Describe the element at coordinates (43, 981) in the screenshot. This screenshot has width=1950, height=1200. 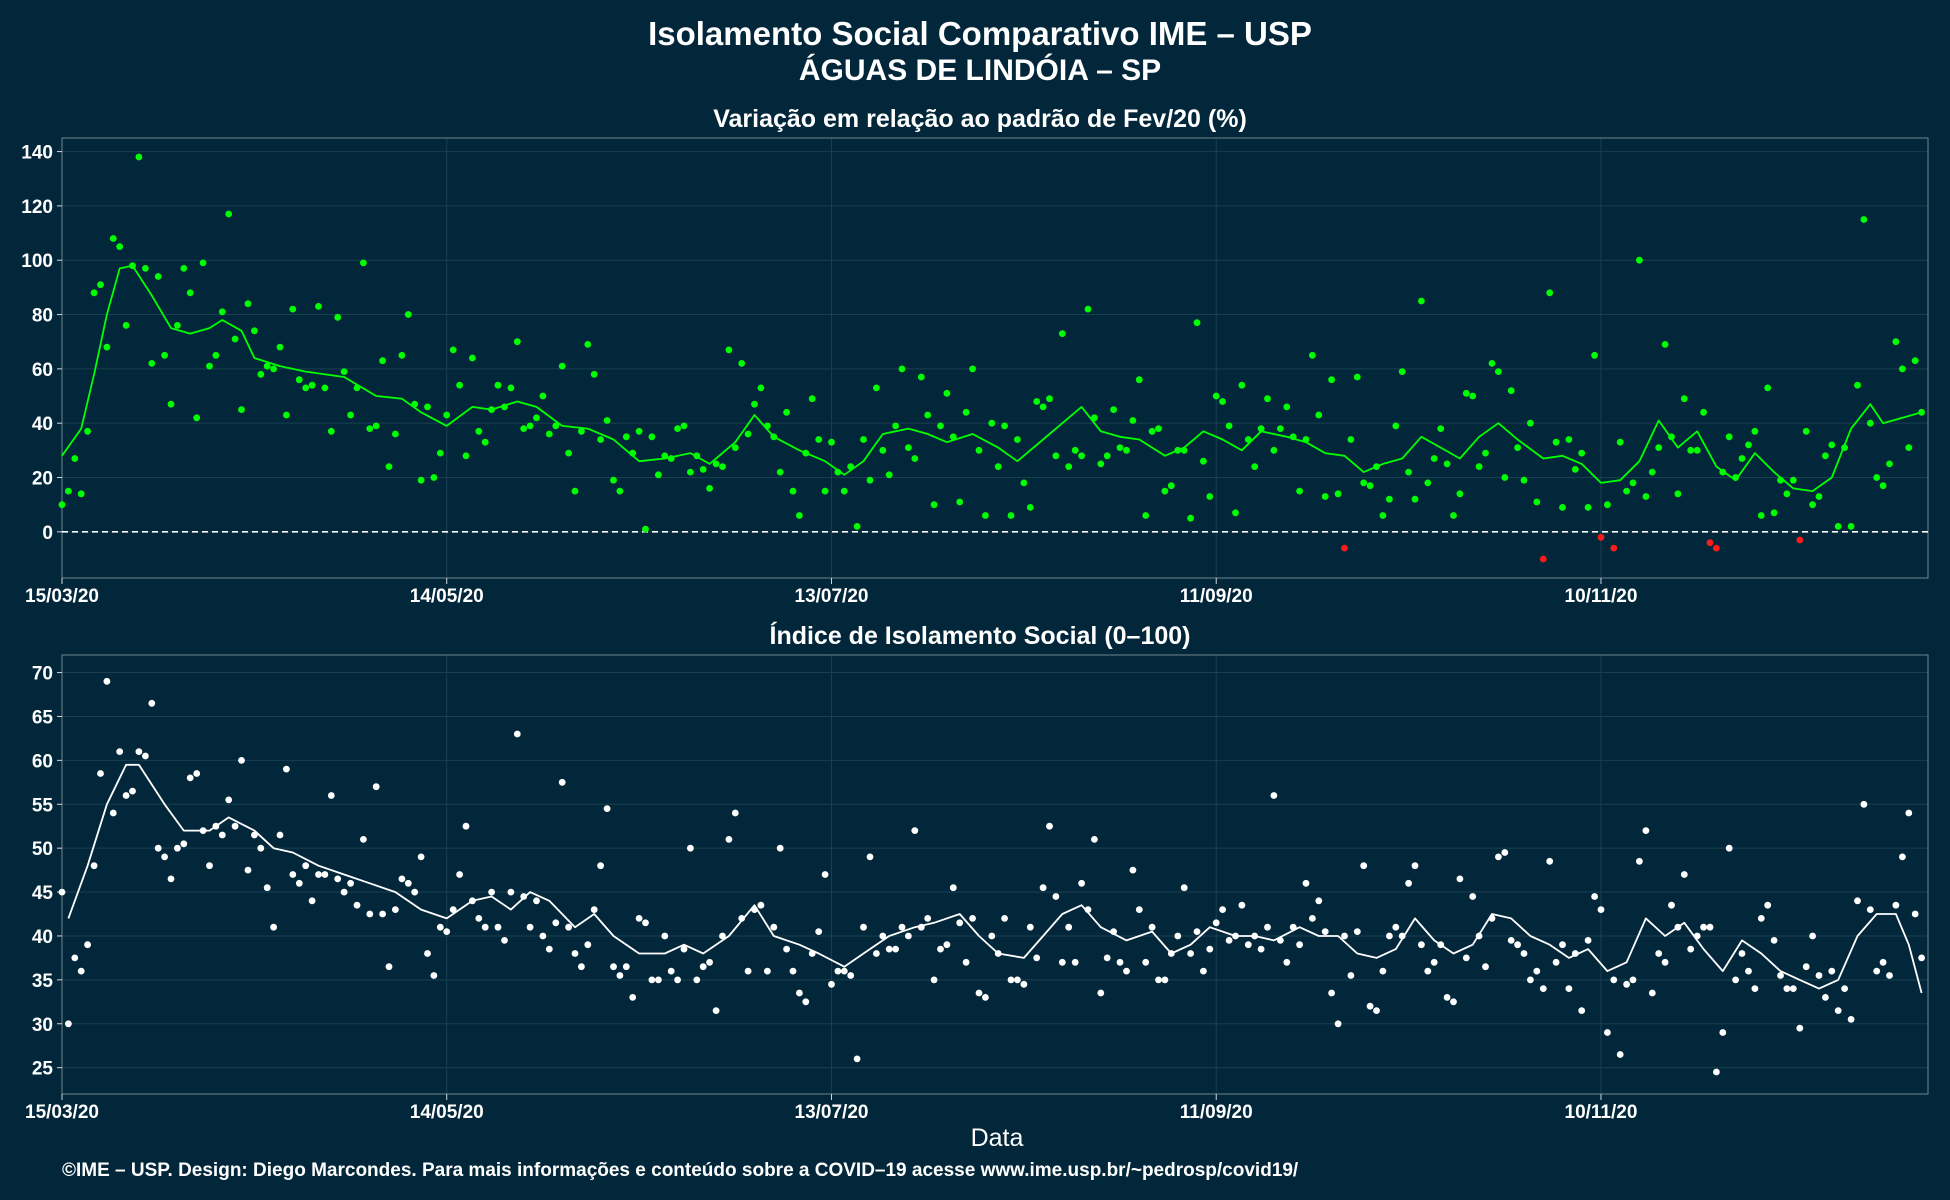
I see `y-tick-label: 35` at that location.